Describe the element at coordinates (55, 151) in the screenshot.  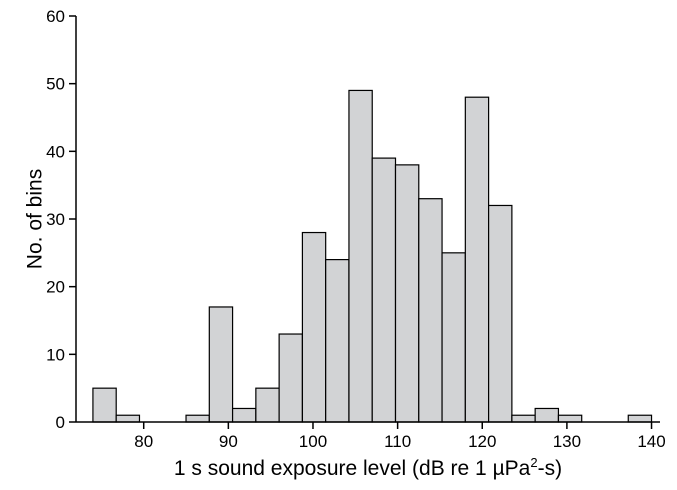
I see `y-tick-label: 40` at that location.